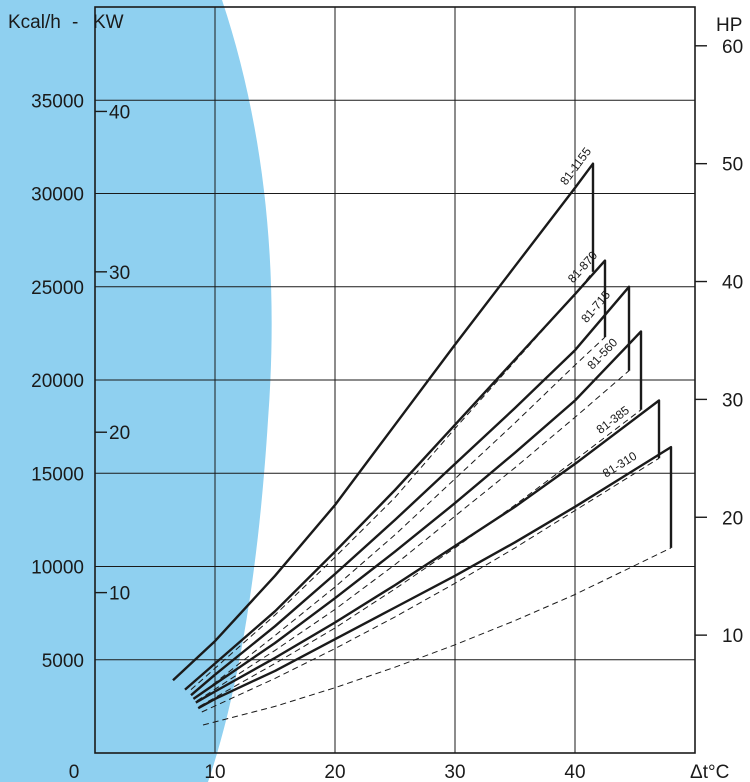 The height and width of the screenshot is (782, 750). I want to click on x-tick-label: 20, so click(334, 772).